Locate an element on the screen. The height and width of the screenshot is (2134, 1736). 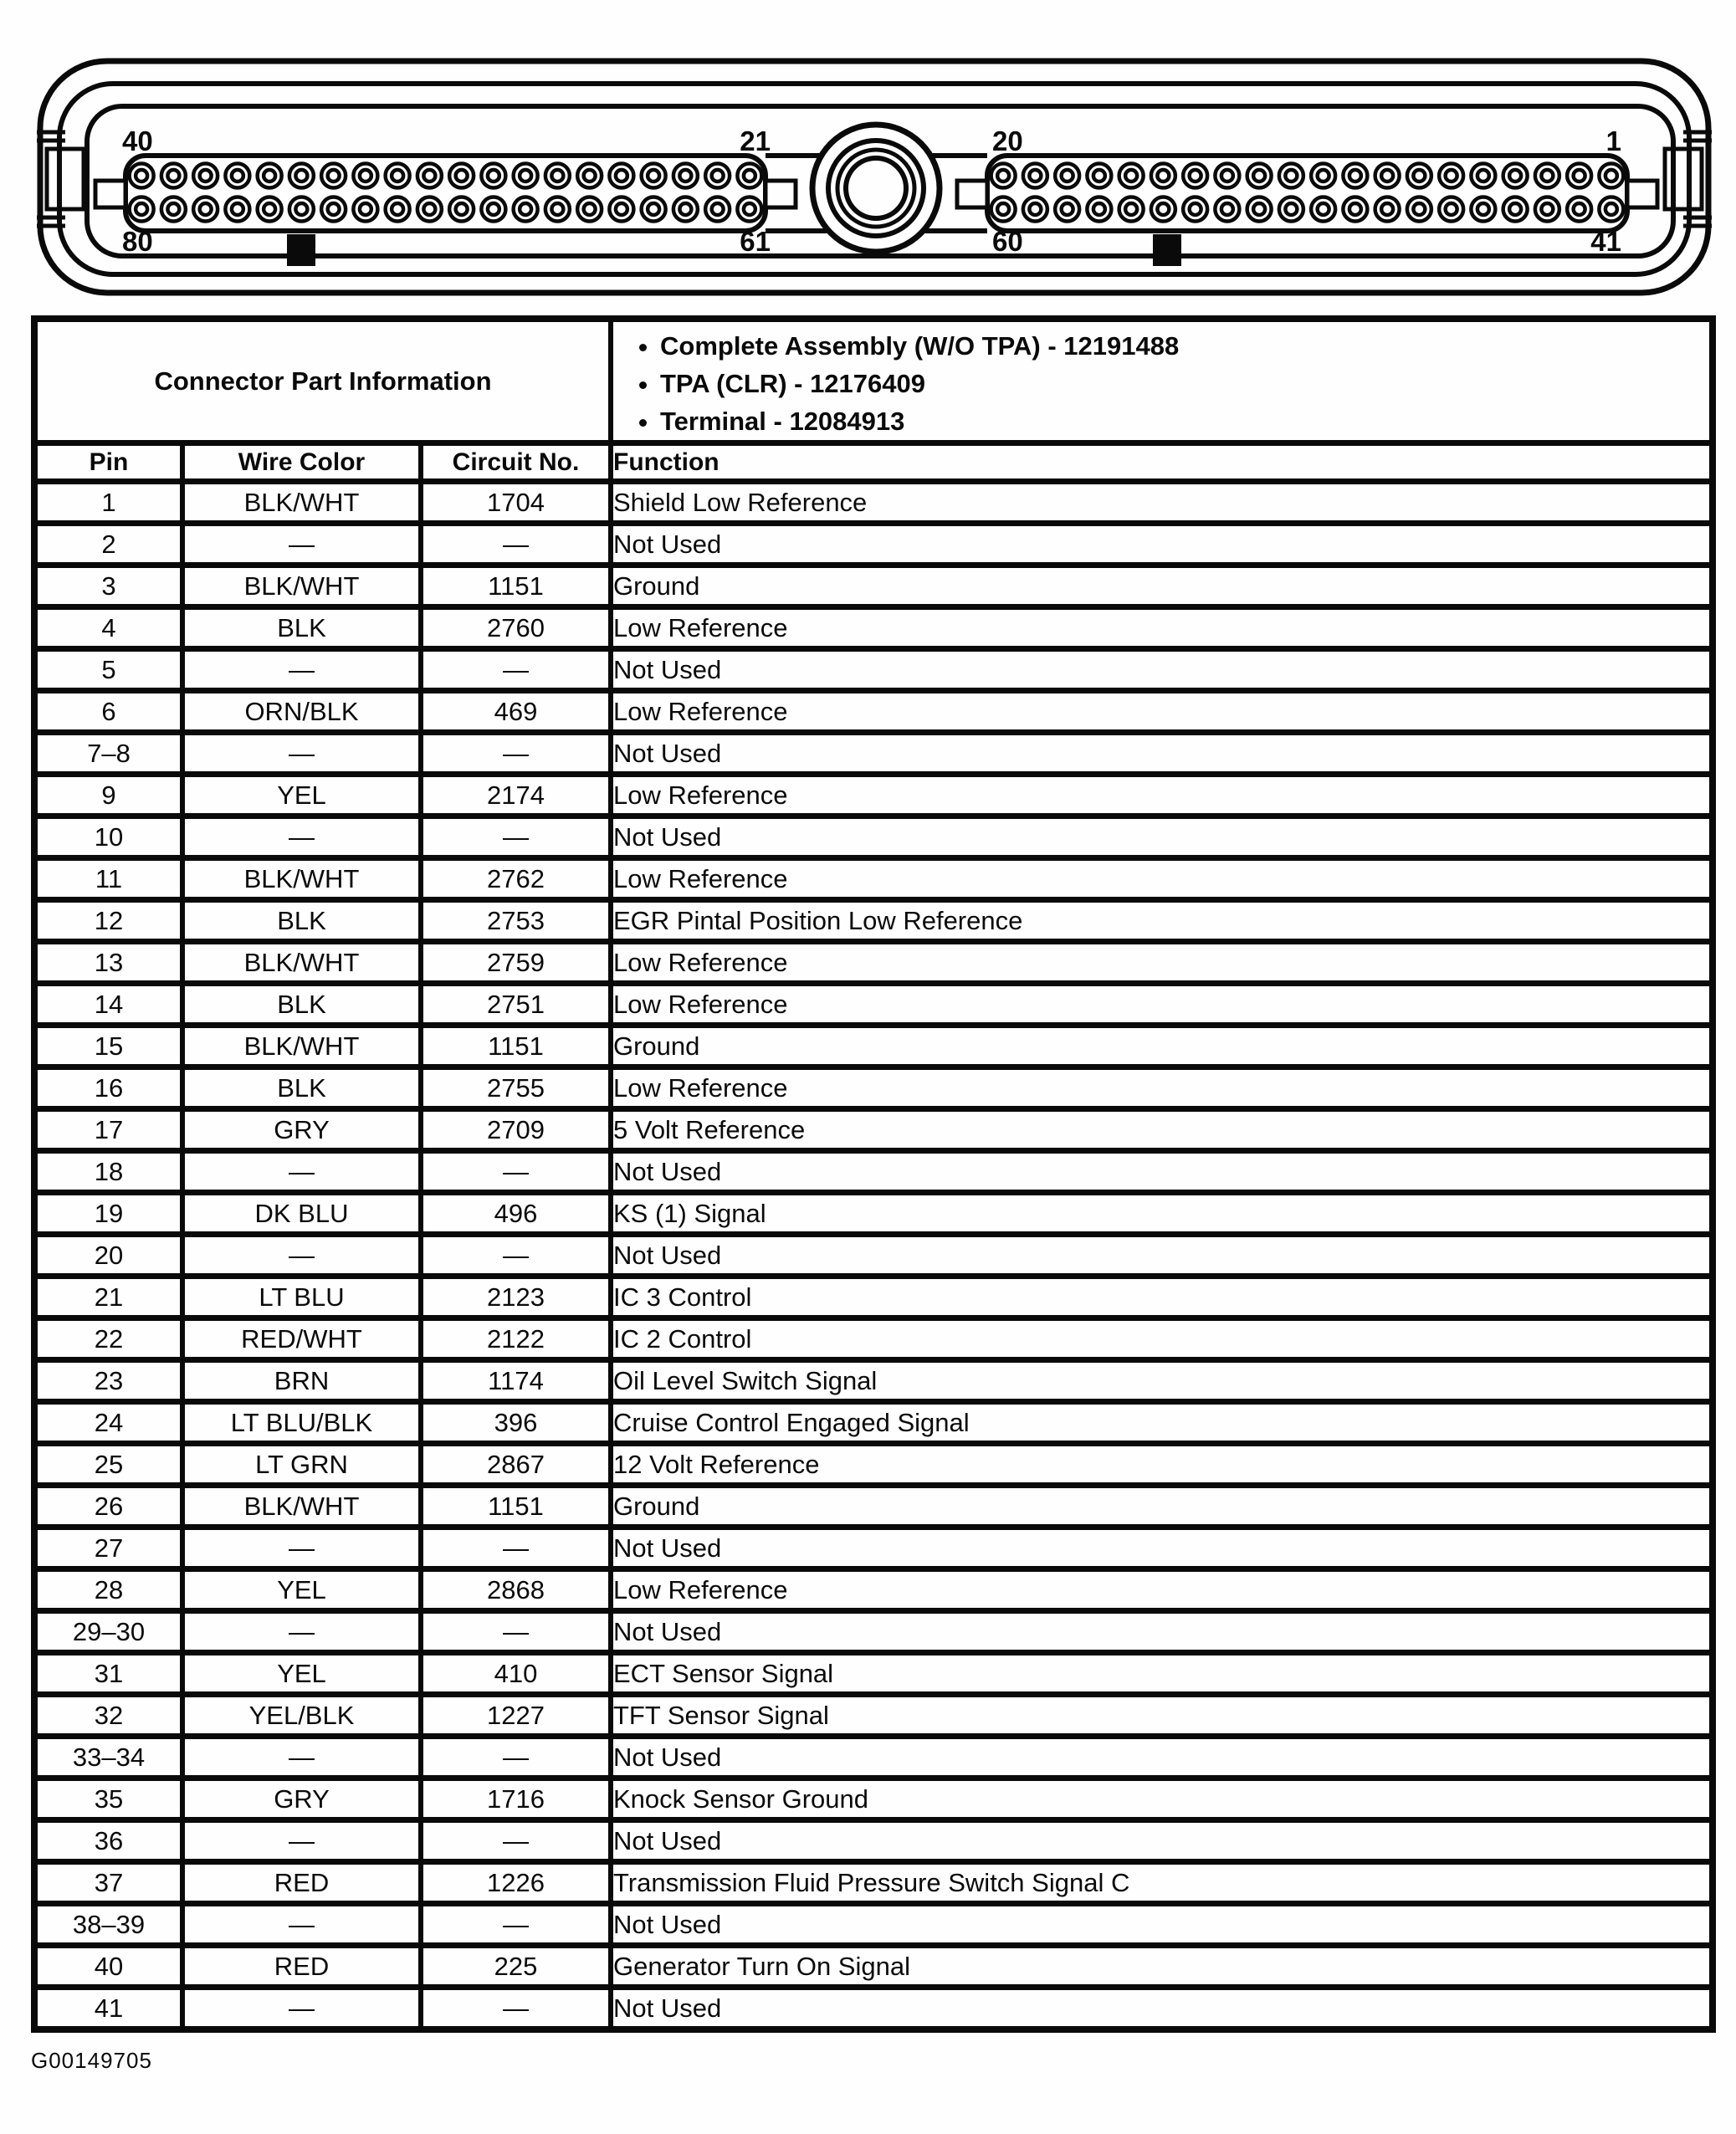
function-cell: ECT Sensor Signal is located at coordinates (1161, 1673).